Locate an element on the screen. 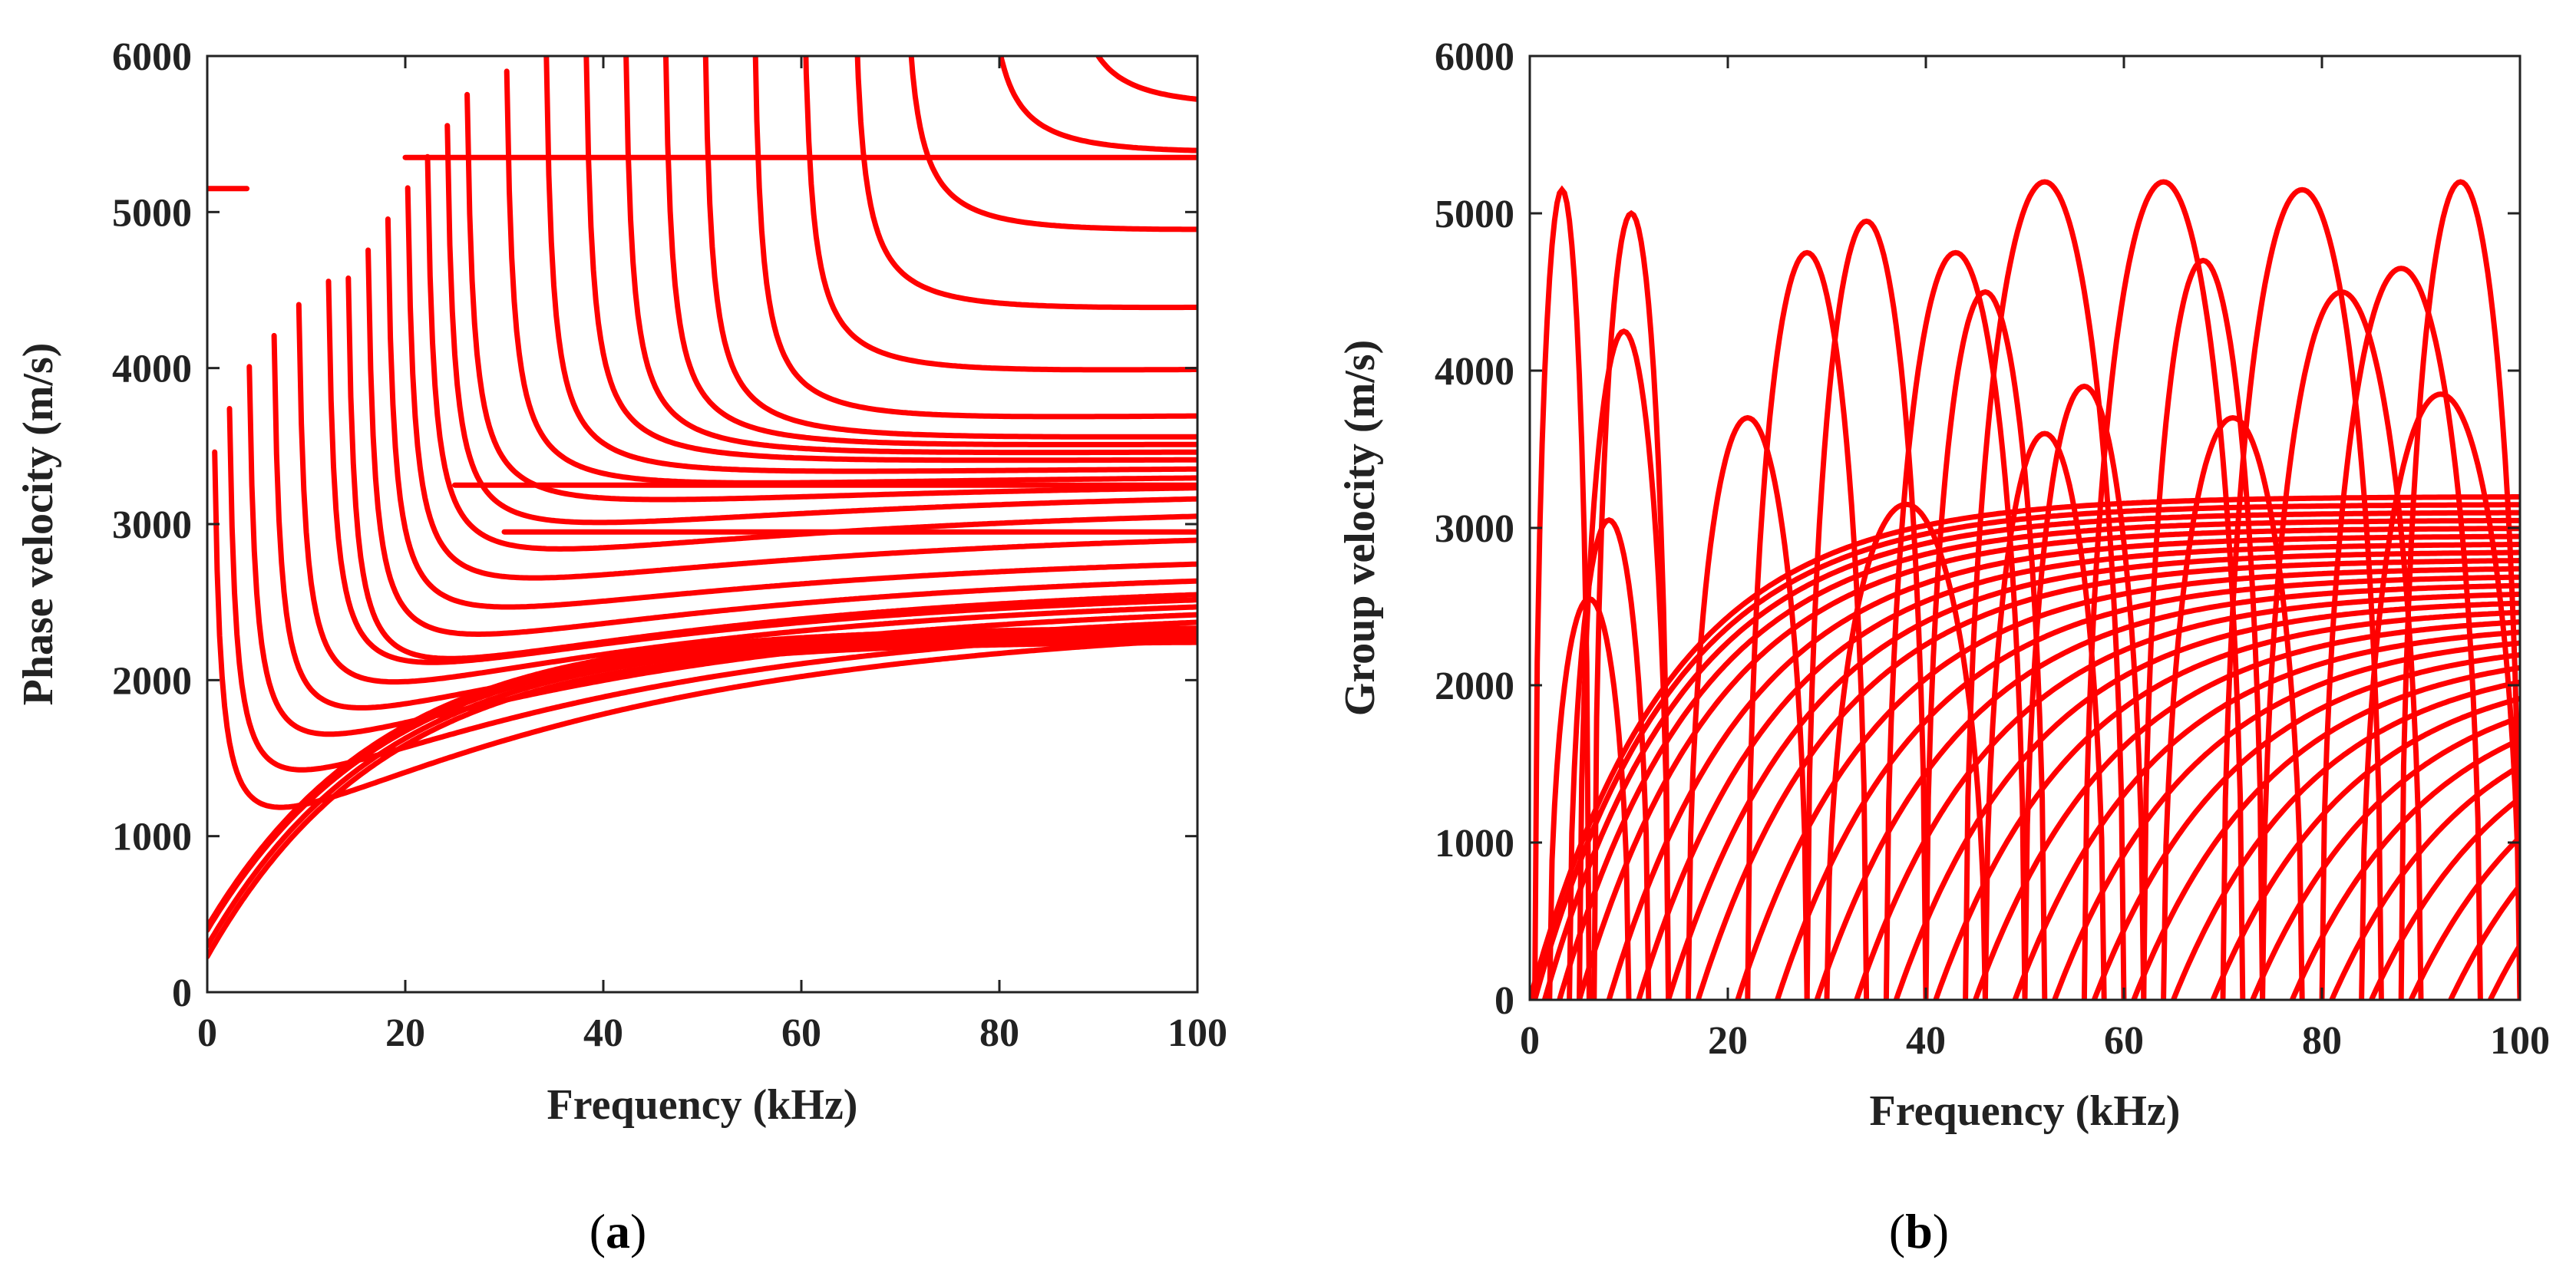 This screenshot has height=1283, width=2576. panel-b-x-tick-label: 100 is located at coordinates (2520, 1041).